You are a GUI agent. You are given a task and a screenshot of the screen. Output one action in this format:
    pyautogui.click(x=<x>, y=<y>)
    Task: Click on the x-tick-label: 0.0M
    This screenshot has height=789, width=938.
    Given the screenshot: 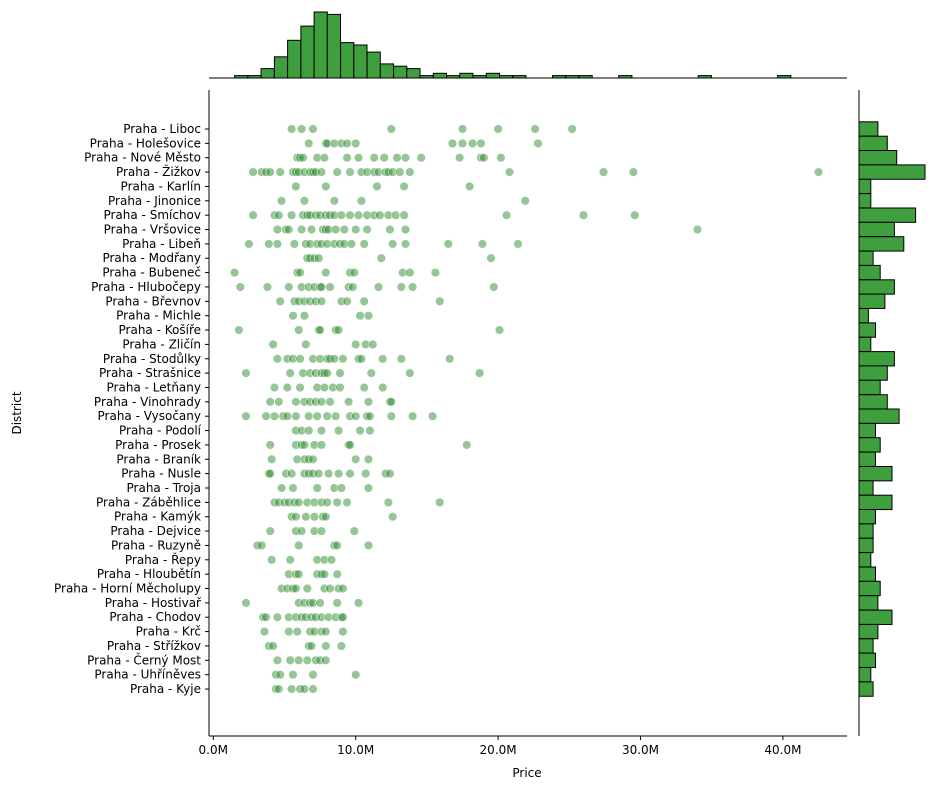 What is the action you would take?
    pyautogui.click(x=213, y=750)
    